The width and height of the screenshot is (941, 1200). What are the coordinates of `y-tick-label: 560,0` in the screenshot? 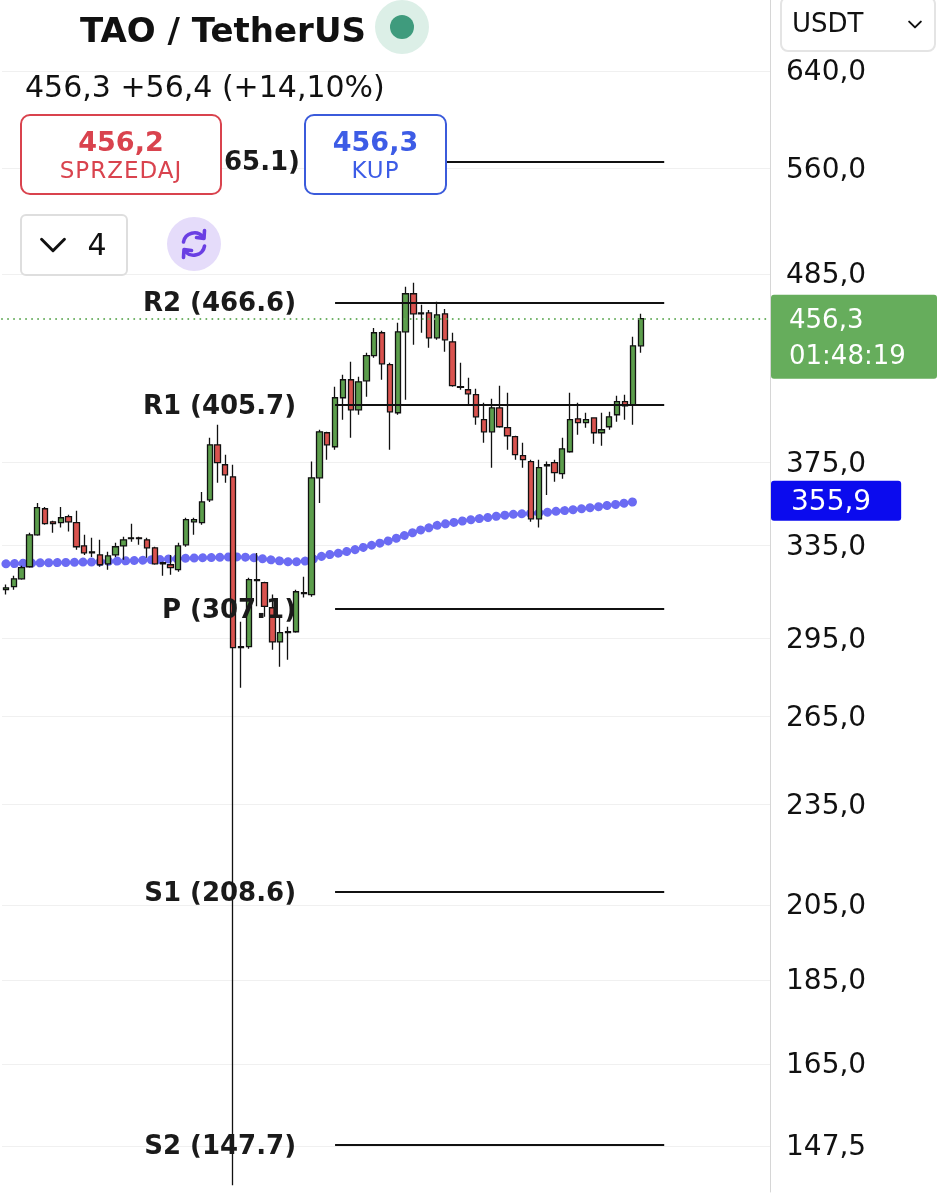 It's located at (826, 169).